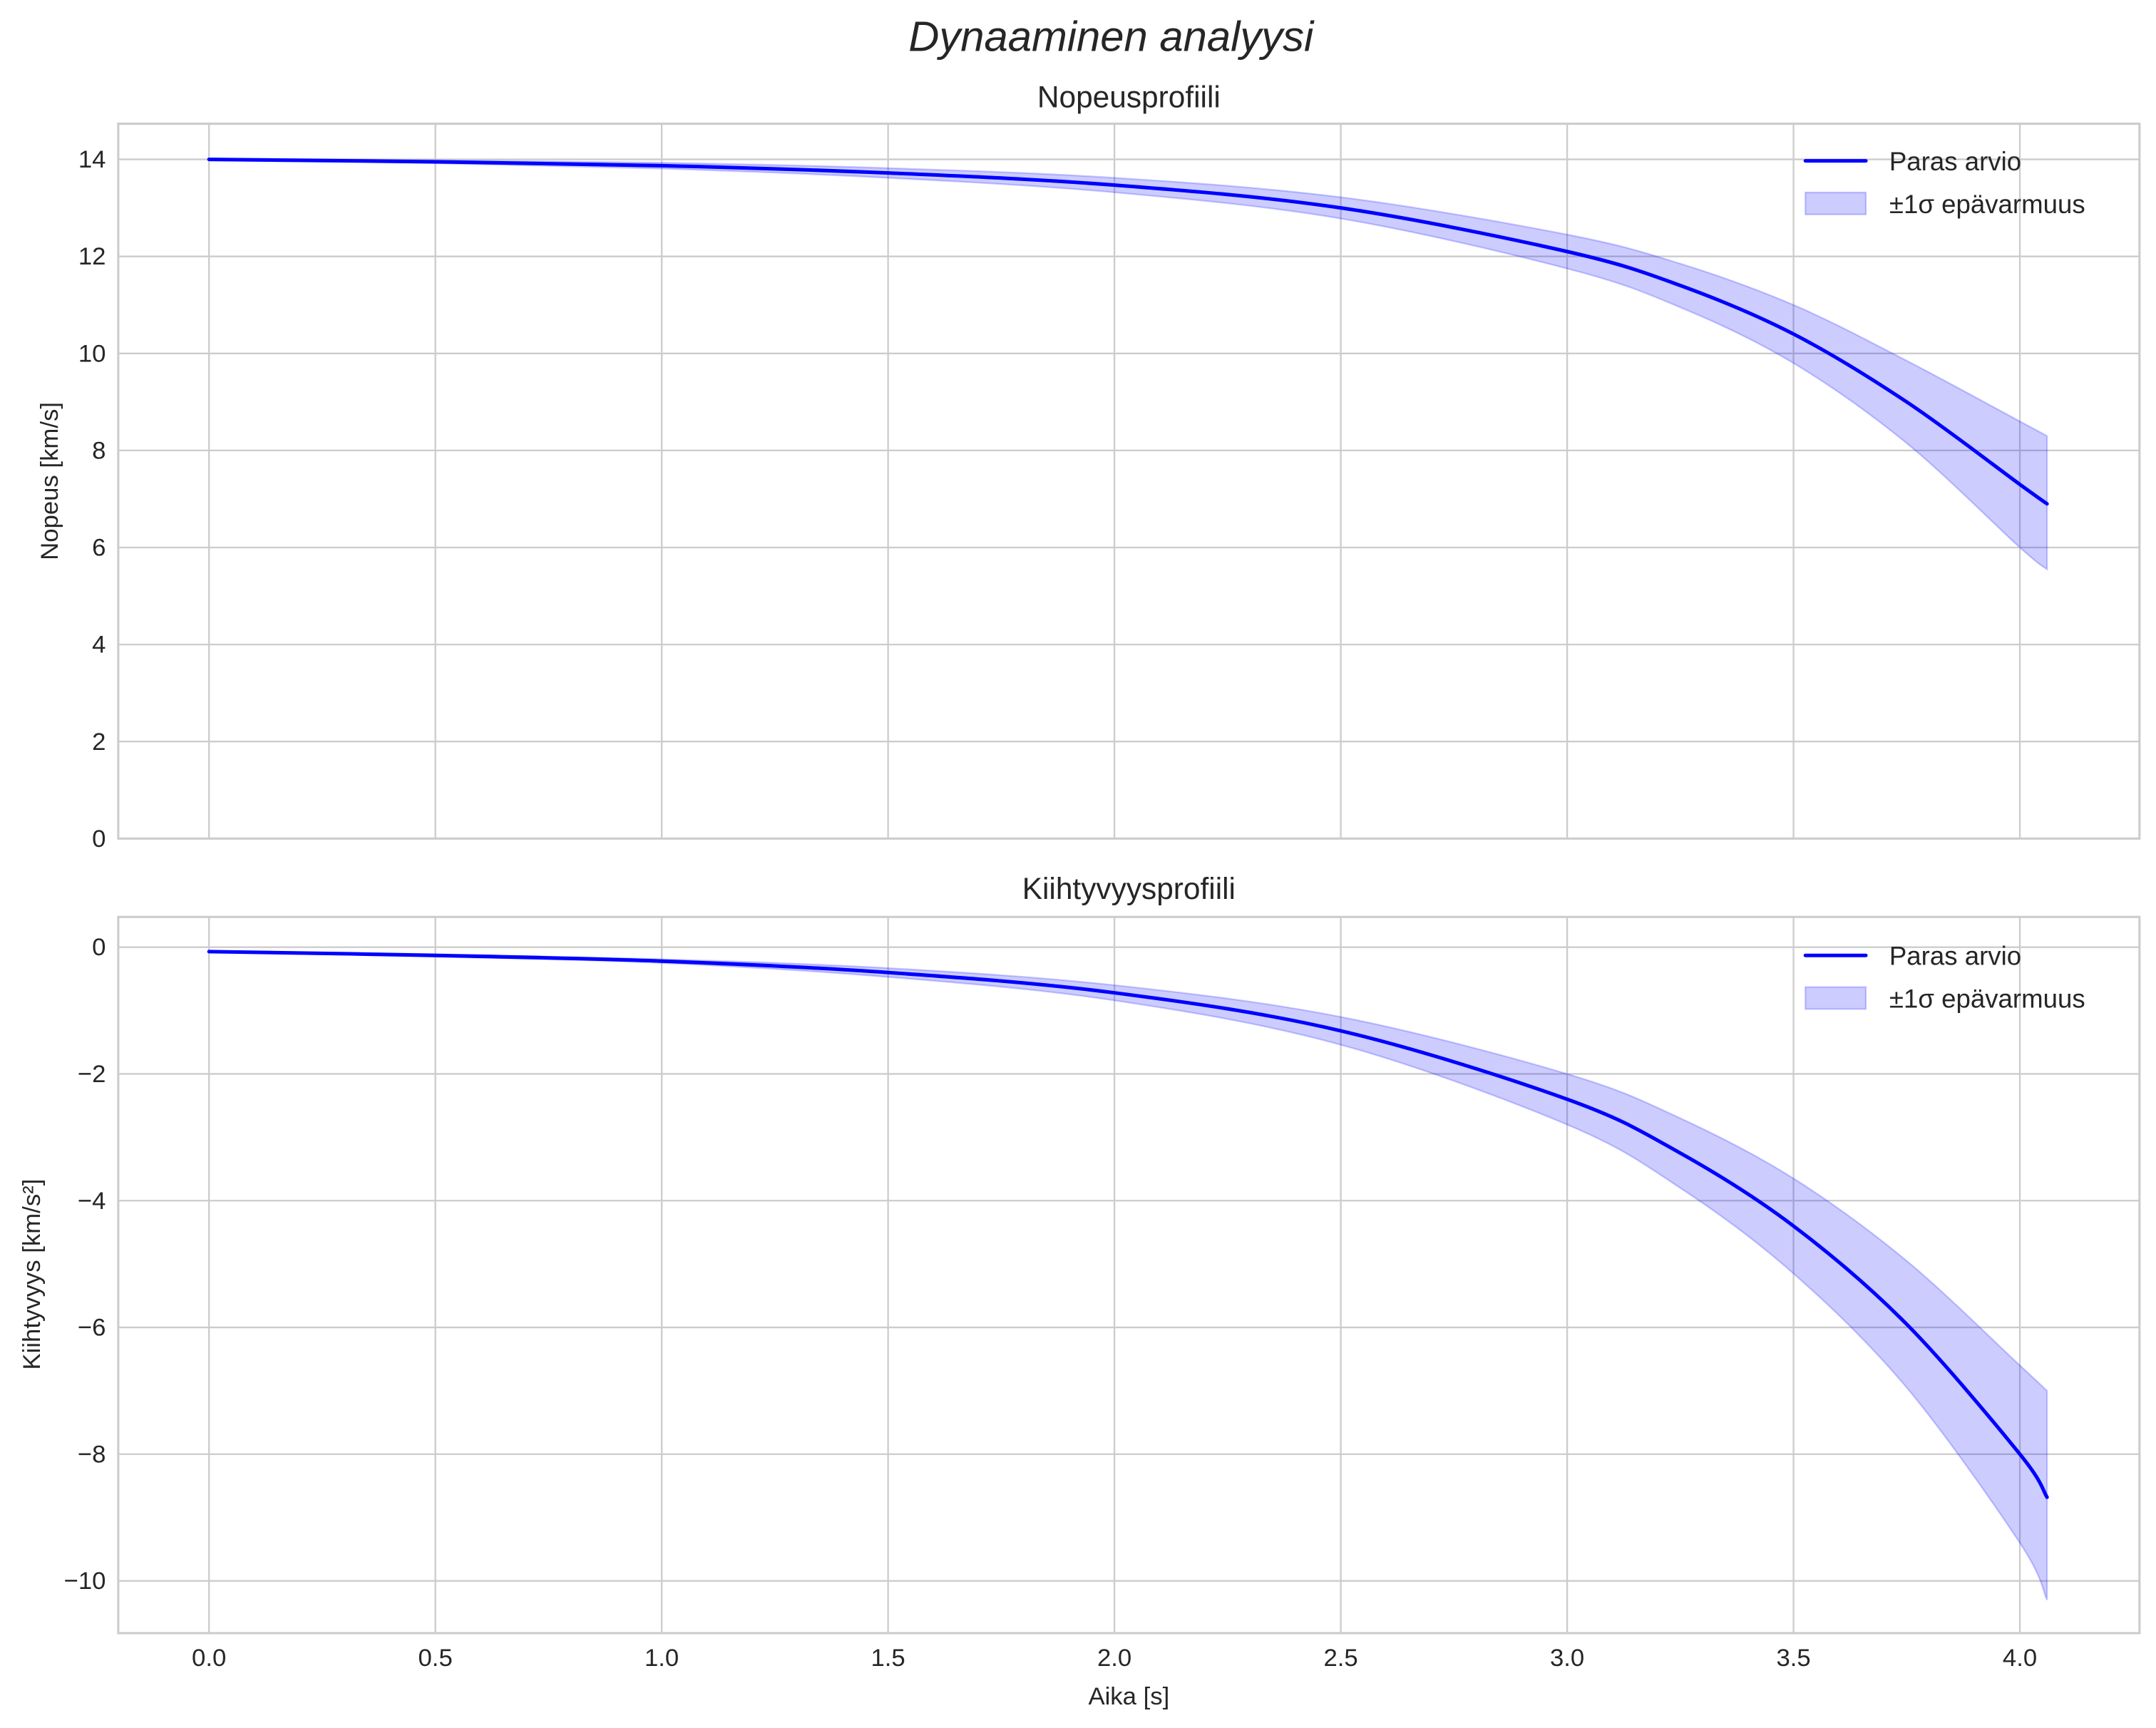 Image resolution: width=2156 pixels, height=1728 pixels. Describe the element at coordinates (99, 742) in the screenshot. I see `y-tick-label: 2` at that location.